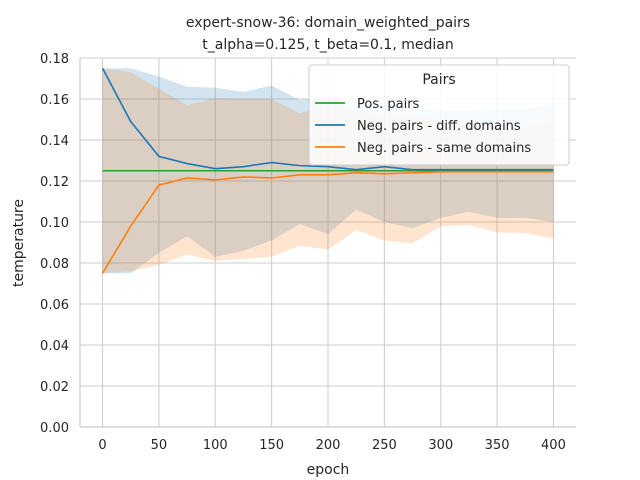  Describe the element at coordinates (54, 346) in the screenshot. I see `y-tick-label: 0.04` at that location.